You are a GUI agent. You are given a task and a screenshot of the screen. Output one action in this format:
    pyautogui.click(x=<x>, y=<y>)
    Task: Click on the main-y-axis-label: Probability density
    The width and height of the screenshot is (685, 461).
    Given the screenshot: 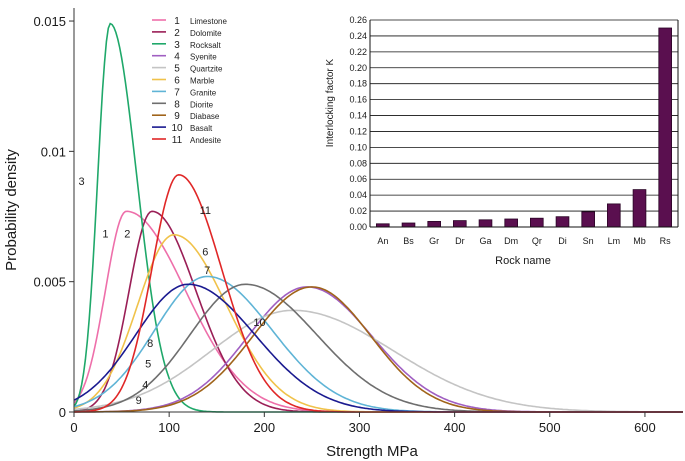 What is the action you would take?
    pyautogui.click(x=11, y=210)
    